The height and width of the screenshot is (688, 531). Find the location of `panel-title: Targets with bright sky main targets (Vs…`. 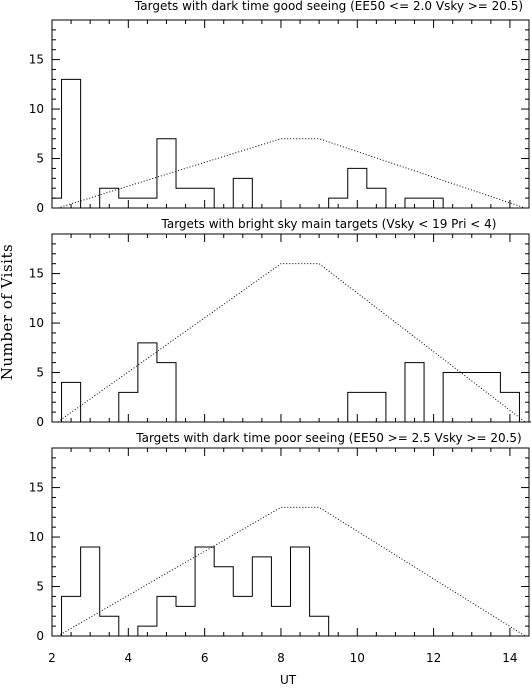

panel-title: Targets with bright sky main targets (Vs… is located at coordinates (329, 224).